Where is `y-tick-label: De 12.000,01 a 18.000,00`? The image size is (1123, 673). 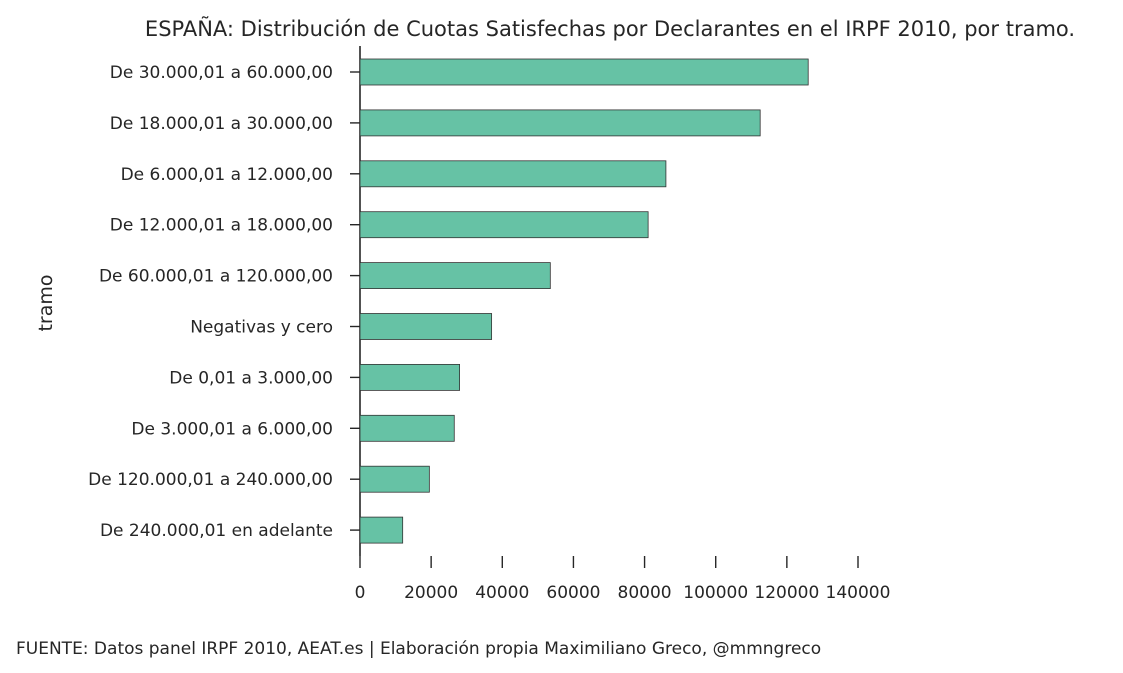
y-tick-label: De 12.000,01 a 18.000,00 is located at coordinates (221, 226).